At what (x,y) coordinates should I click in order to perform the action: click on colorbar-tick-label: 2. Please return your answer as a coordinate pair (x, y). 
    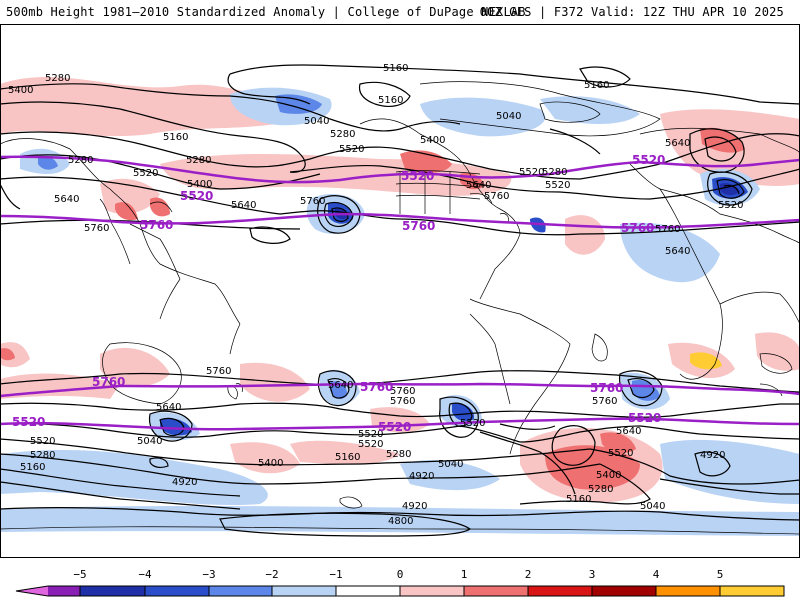
    Looking at the image, I should click on (528, 574).